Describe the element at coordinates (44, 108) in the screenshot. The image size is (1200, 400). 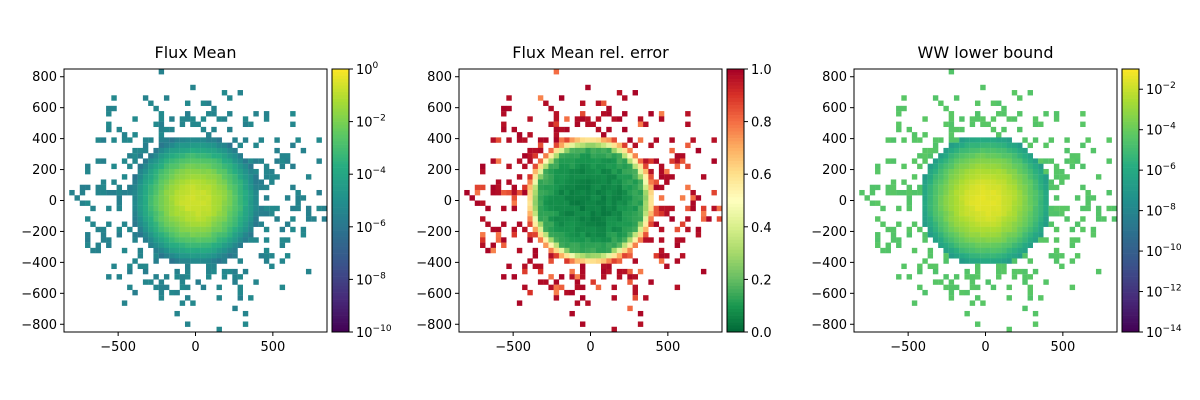
I see `y-tick-label: 600` at that location.